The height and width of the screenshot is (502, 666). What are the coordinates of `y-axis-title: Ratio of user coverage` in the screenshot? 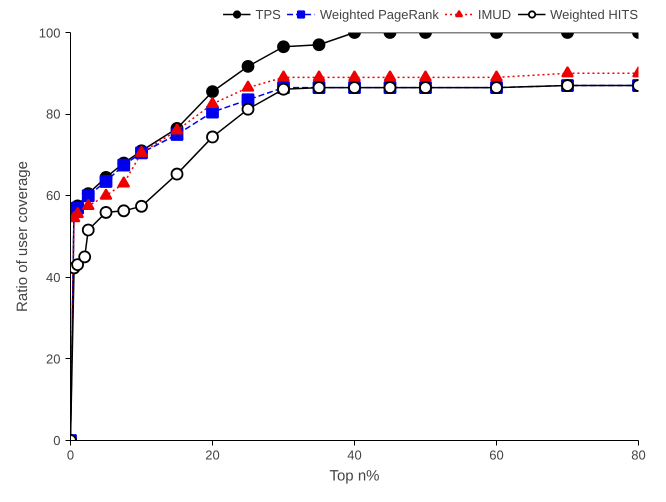 It's located at (22, 236).